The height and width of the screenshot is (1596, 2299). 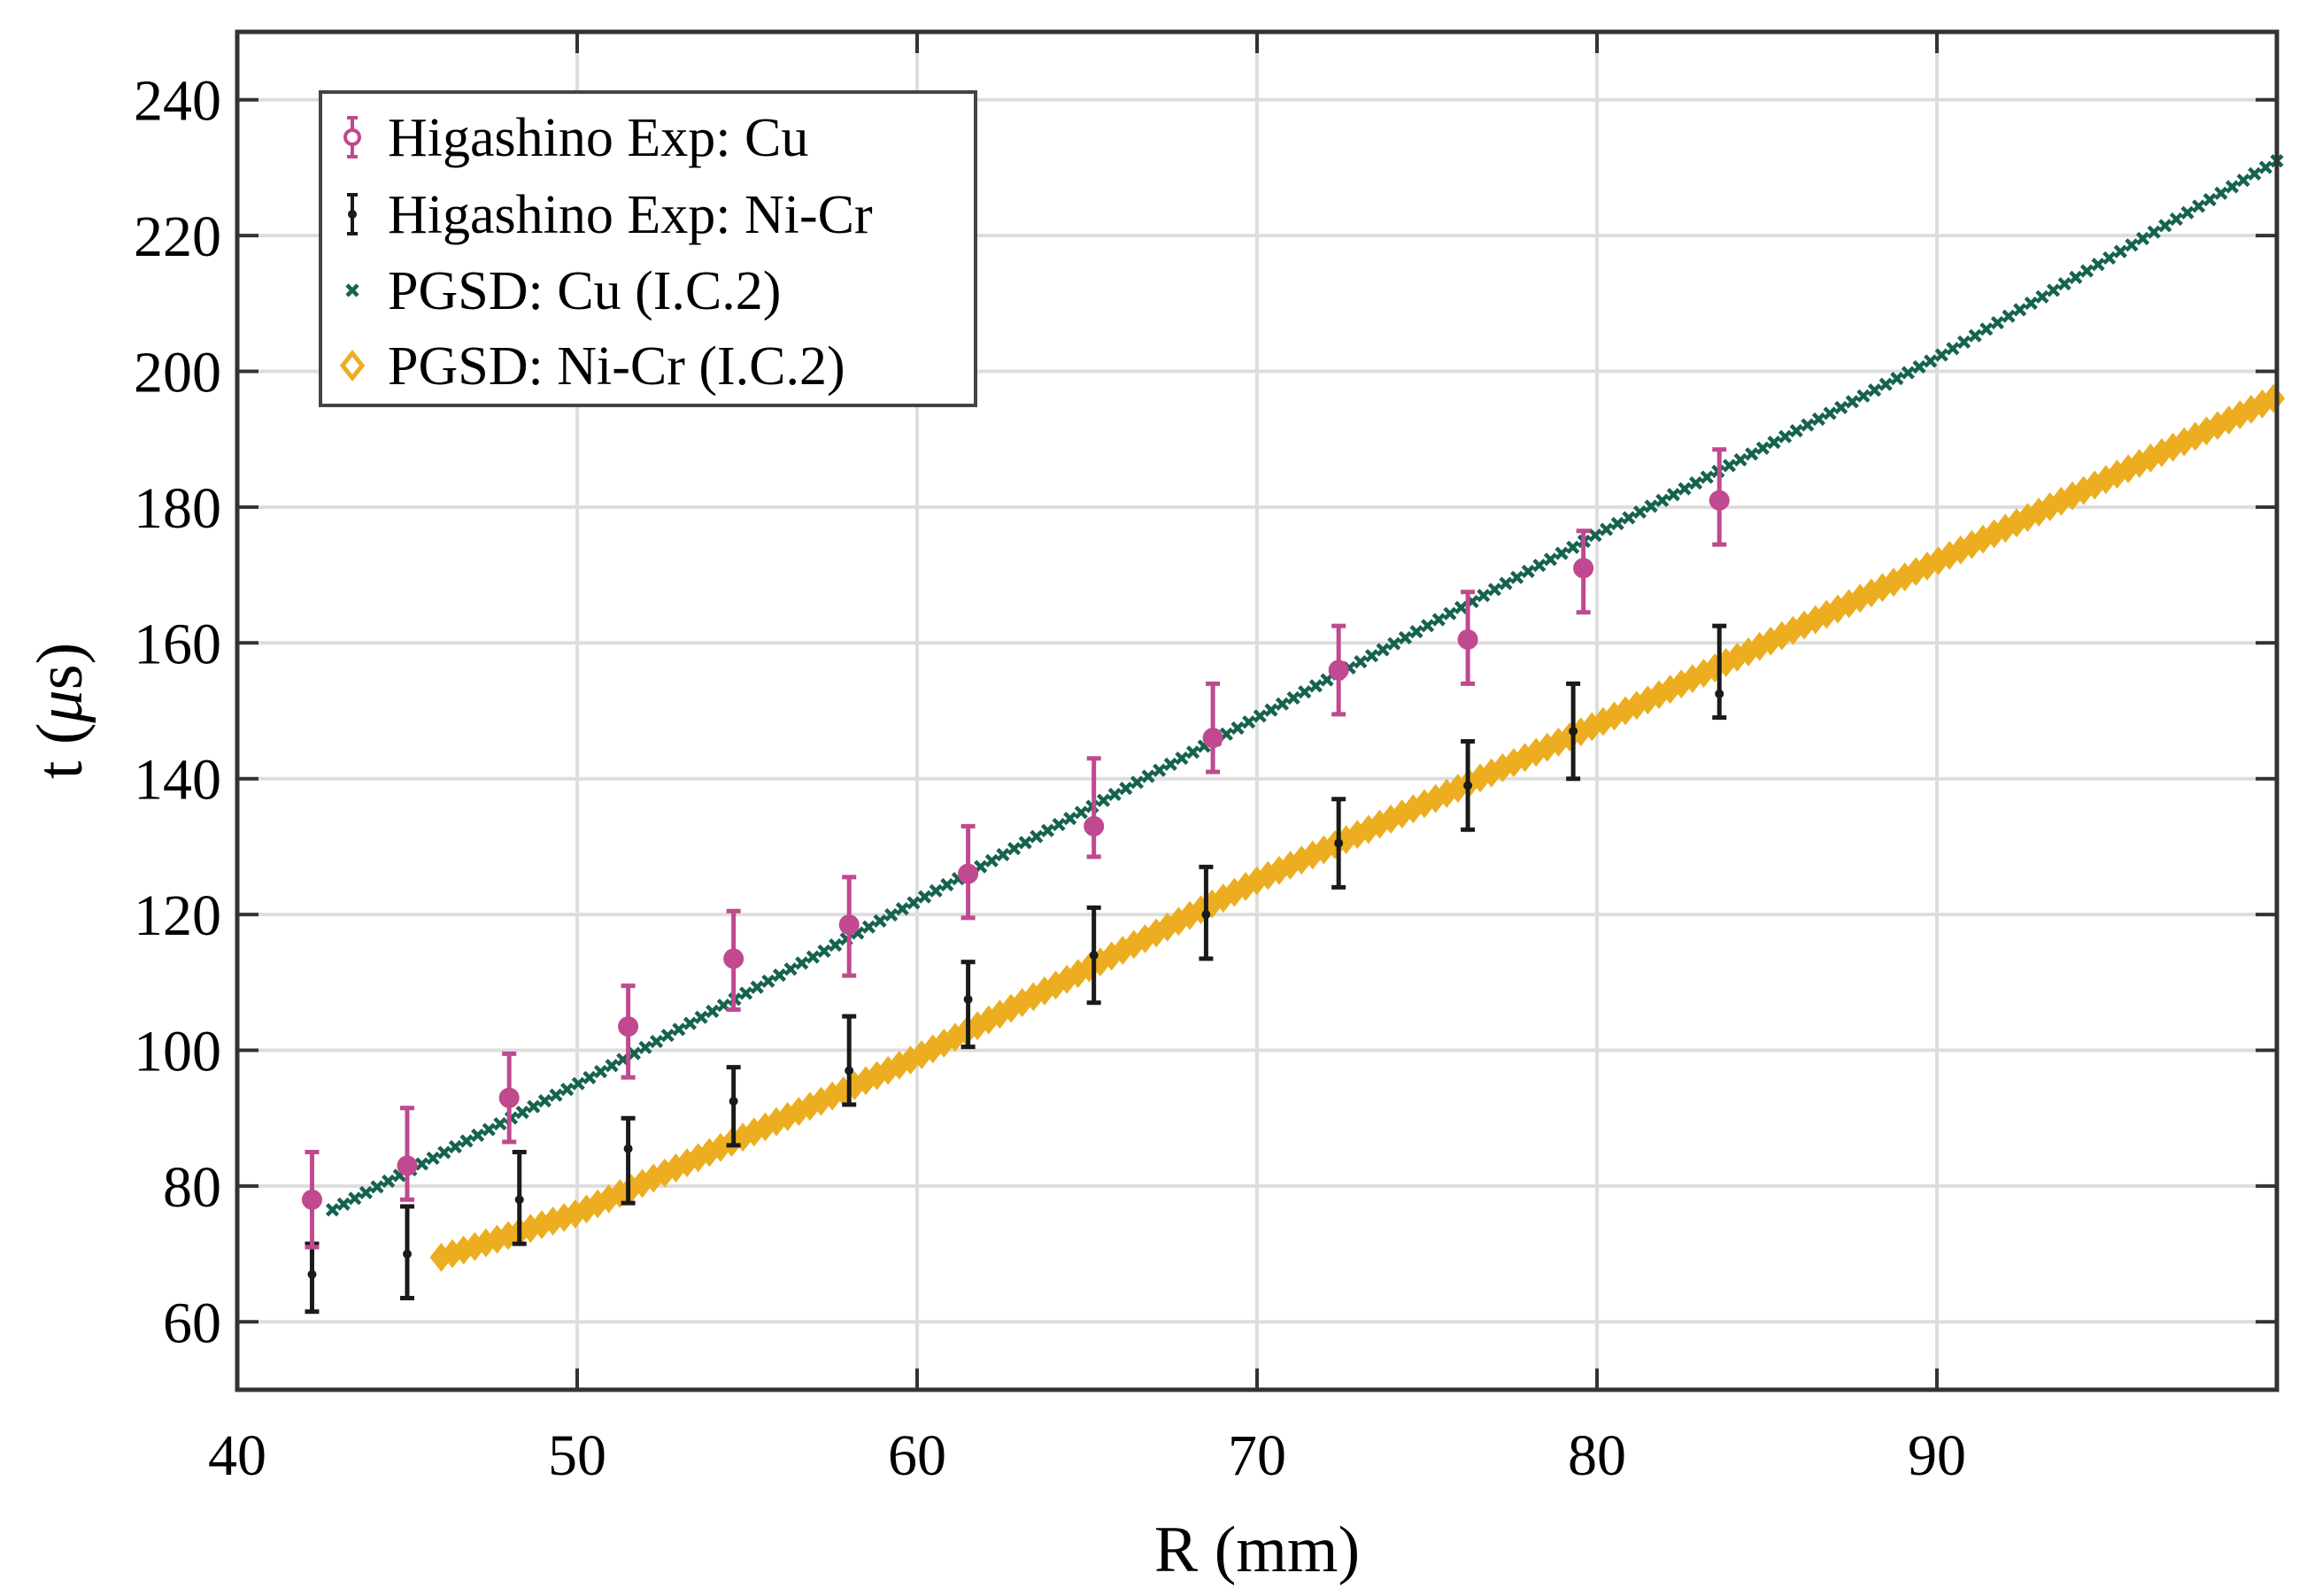 What do you see at coordinates (1937, 1455) in the screenshot?
I see `x-tick-label: 90` at bounding box center [1937, 1455].